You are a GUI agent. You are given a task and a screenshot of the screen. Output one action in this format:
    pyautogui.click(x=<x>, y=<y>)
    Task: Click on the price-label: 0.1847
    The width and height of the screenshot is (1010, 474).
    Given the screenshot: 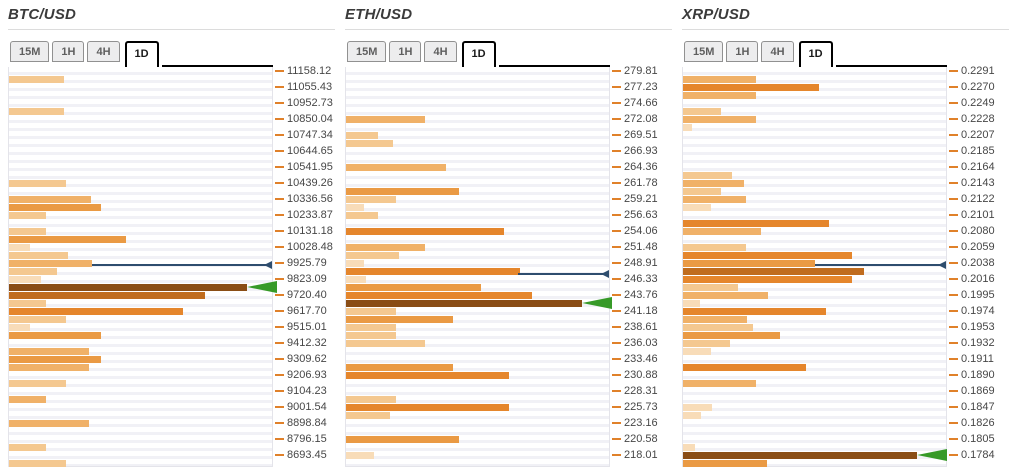 What is the action you would take?
    pyautogui.click(x=978, y=407)
    